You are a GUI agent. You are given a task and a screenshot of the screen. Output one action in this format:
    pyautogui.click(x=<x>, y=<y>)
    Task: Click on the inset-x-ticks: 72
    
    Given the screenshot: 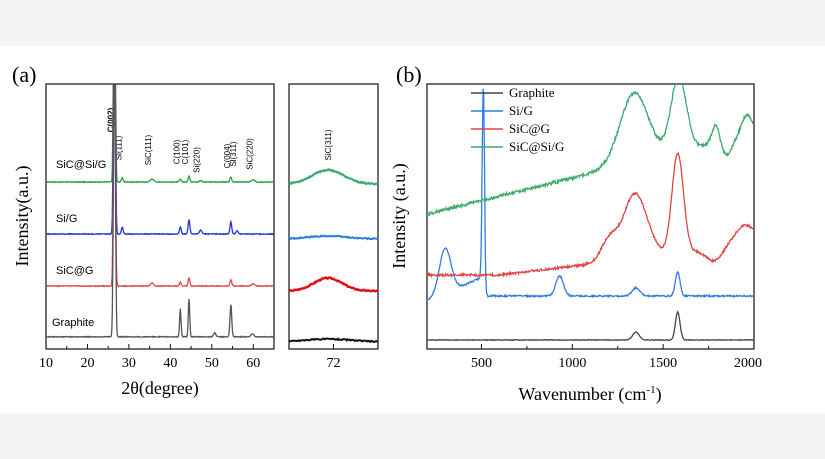 What is the action you would take?
    pyautogui.click(x=334, y=357)
    